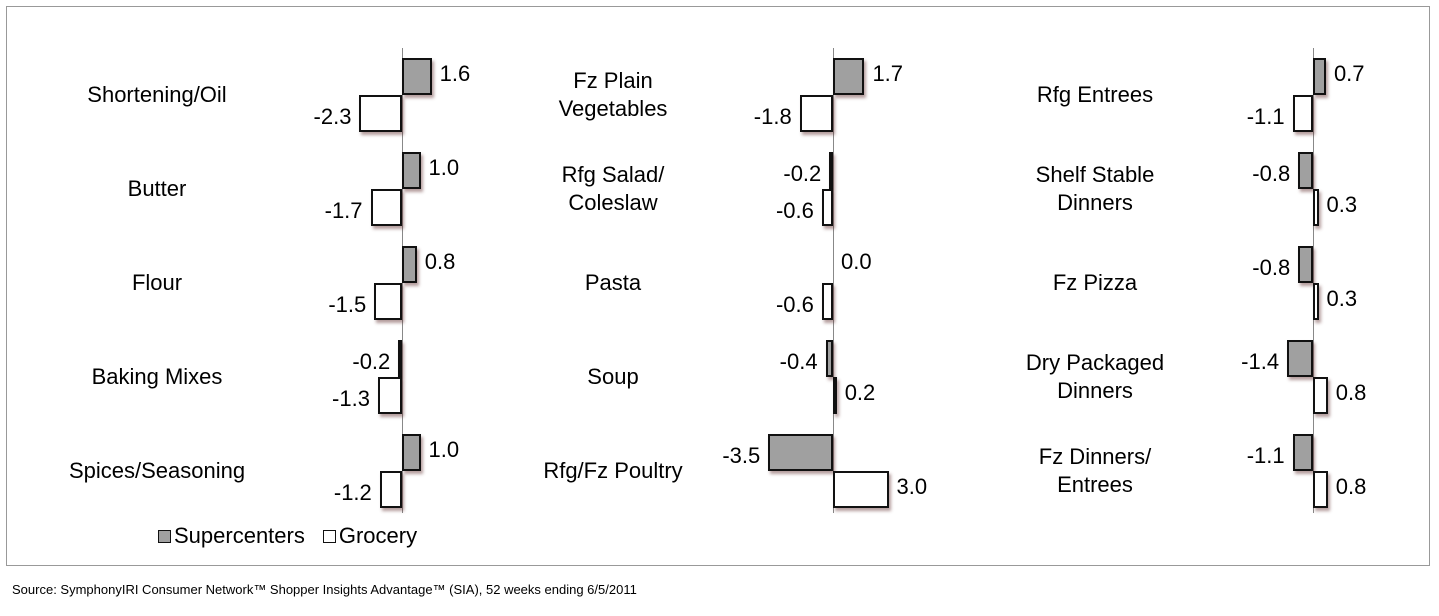 The height and width of the screenshot is (616, 1439). I want to click on category-label: Shortening/Oil, so click(157, 94).